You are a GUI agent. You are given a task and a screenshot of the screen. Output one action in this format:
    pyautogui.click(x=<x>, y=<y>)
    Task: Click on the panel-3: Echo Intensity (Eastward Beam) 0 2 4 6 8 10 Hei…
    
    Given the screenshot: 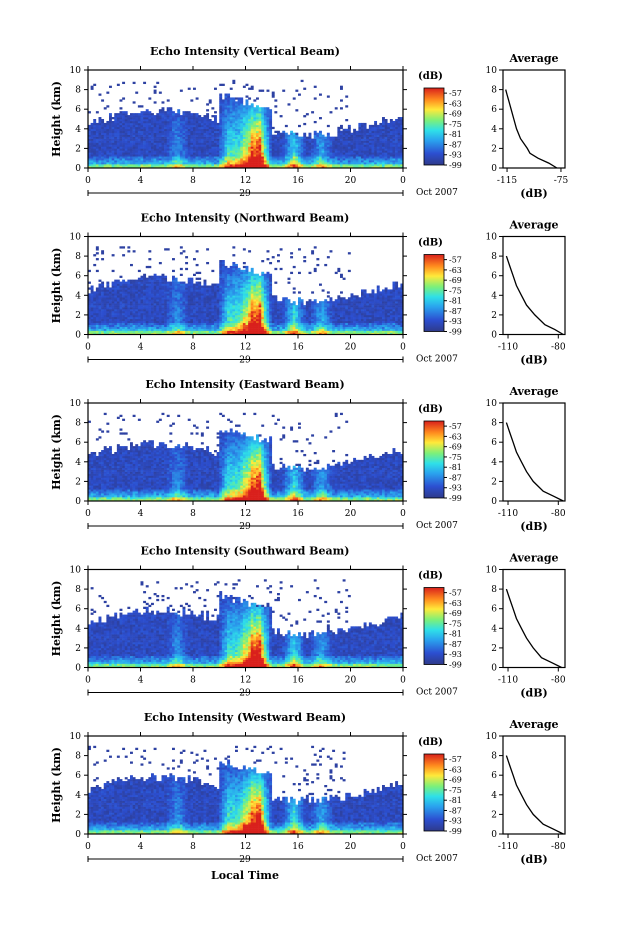 What is the action you would take?
    pyautogui.click(x=308, y=455)
    